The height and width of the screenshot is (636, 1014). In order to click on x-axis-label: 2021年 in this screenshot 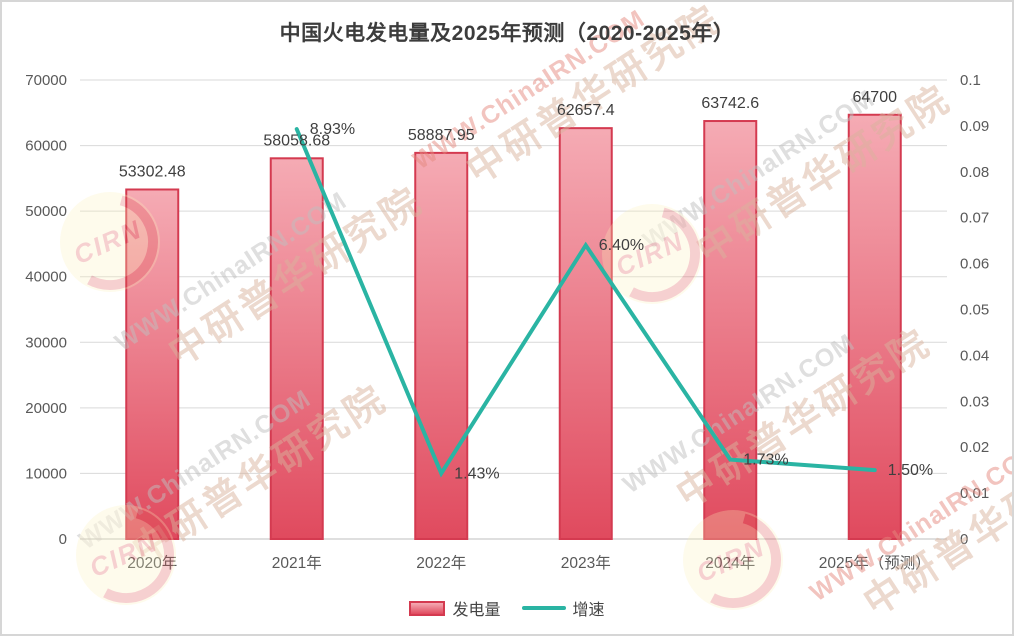, I will do `click(297, 563)`.